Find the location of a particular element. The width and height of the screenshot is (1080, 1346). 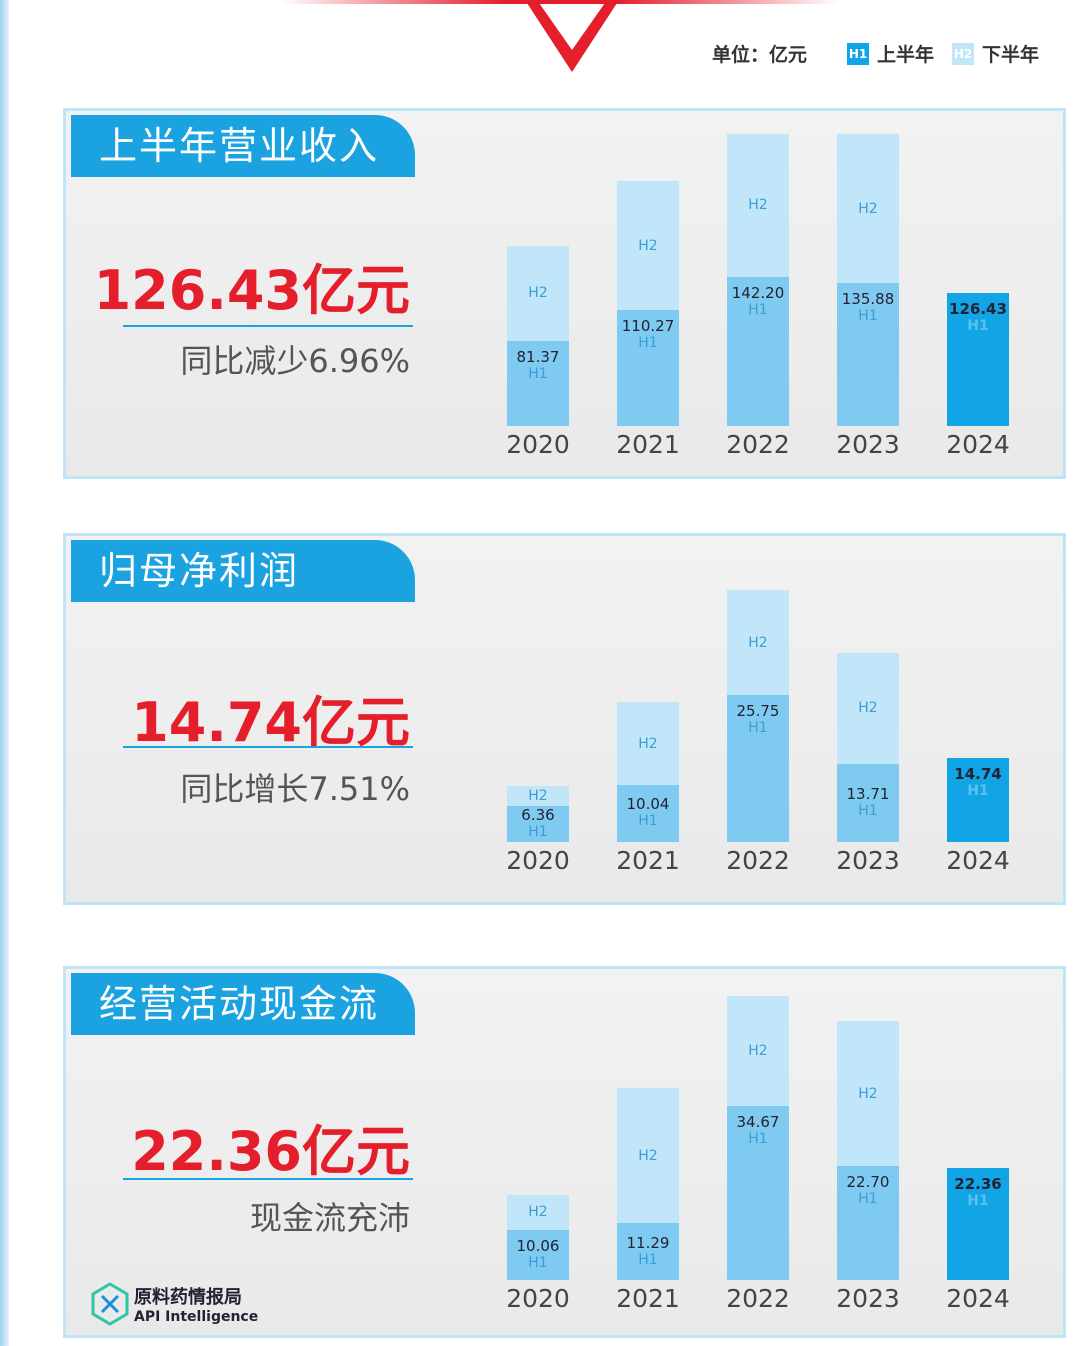

top-red-line is located at coordinates (560, 2).